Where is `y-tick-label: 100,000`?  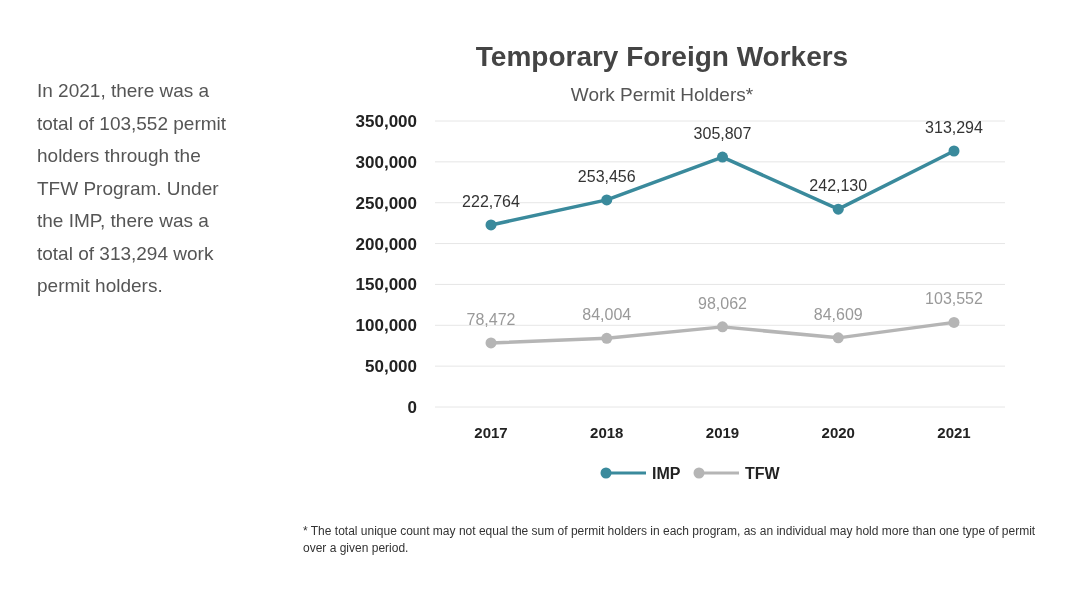
y-tick-label: 100,000 is located at coordinates (386, 326).